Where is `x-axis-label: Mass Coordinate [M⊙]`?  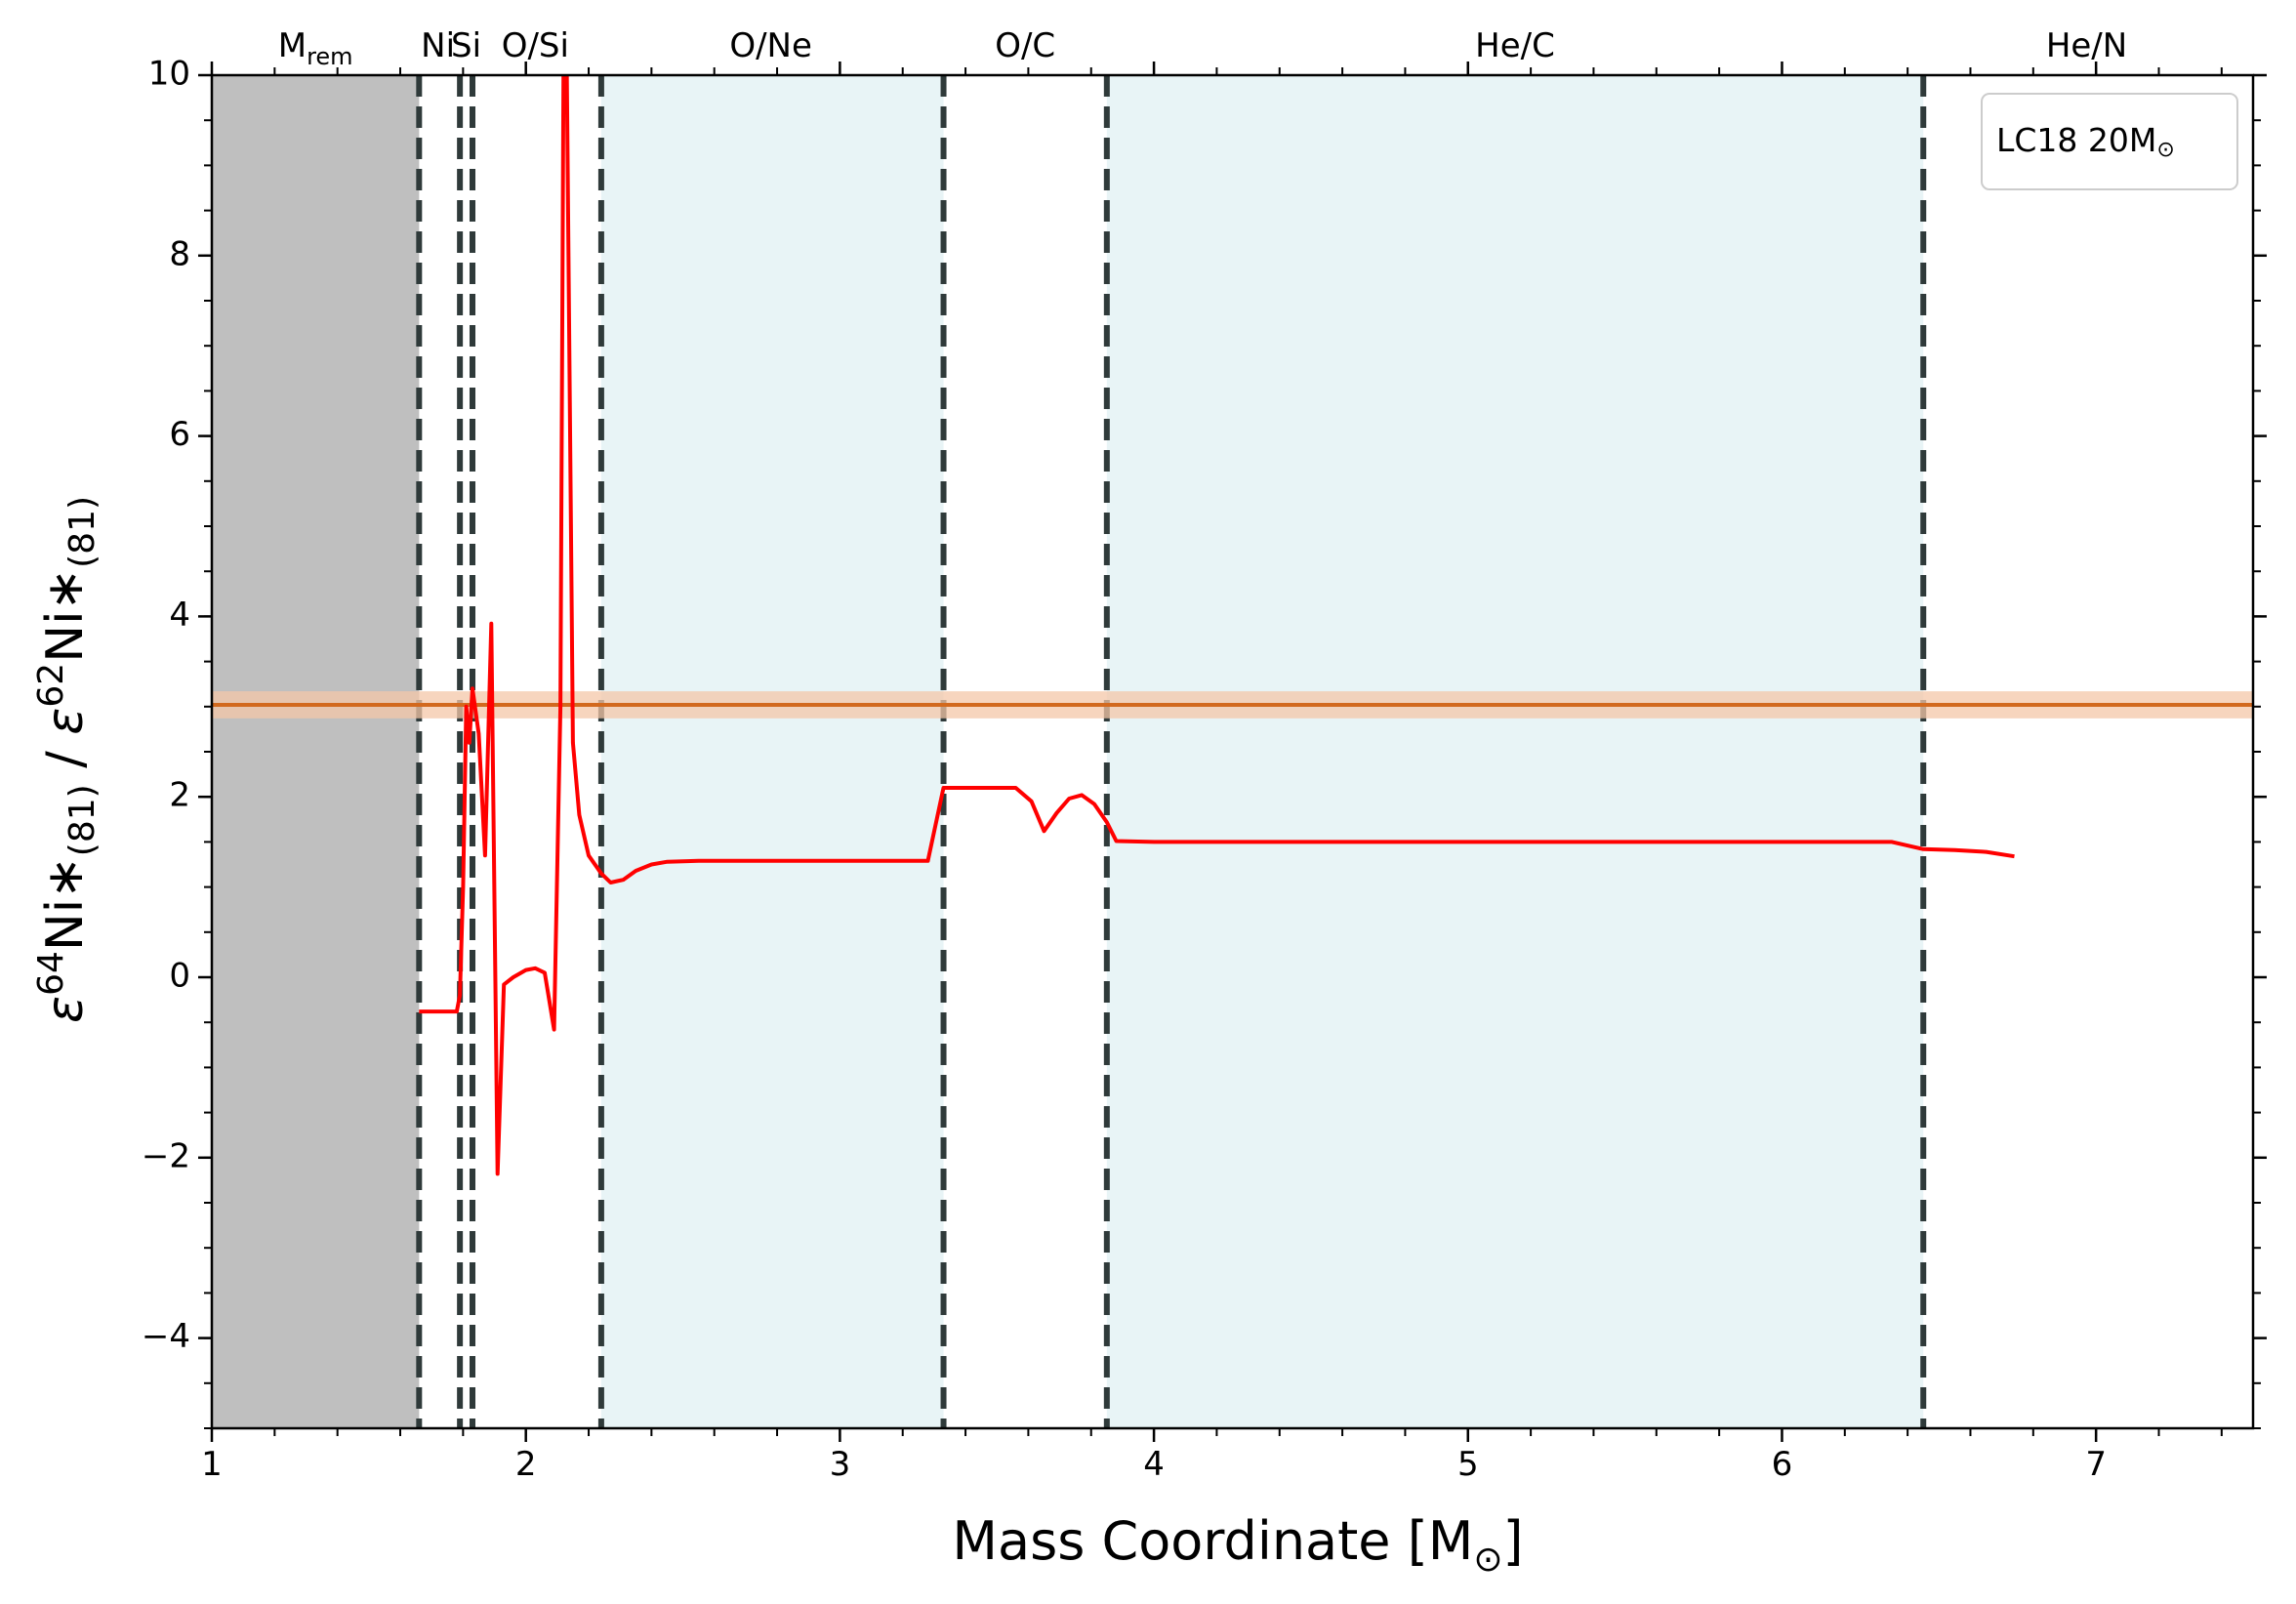 x-axis-label: Mass Coordinate [M⊙] is located at coordinates (1237, 1545).